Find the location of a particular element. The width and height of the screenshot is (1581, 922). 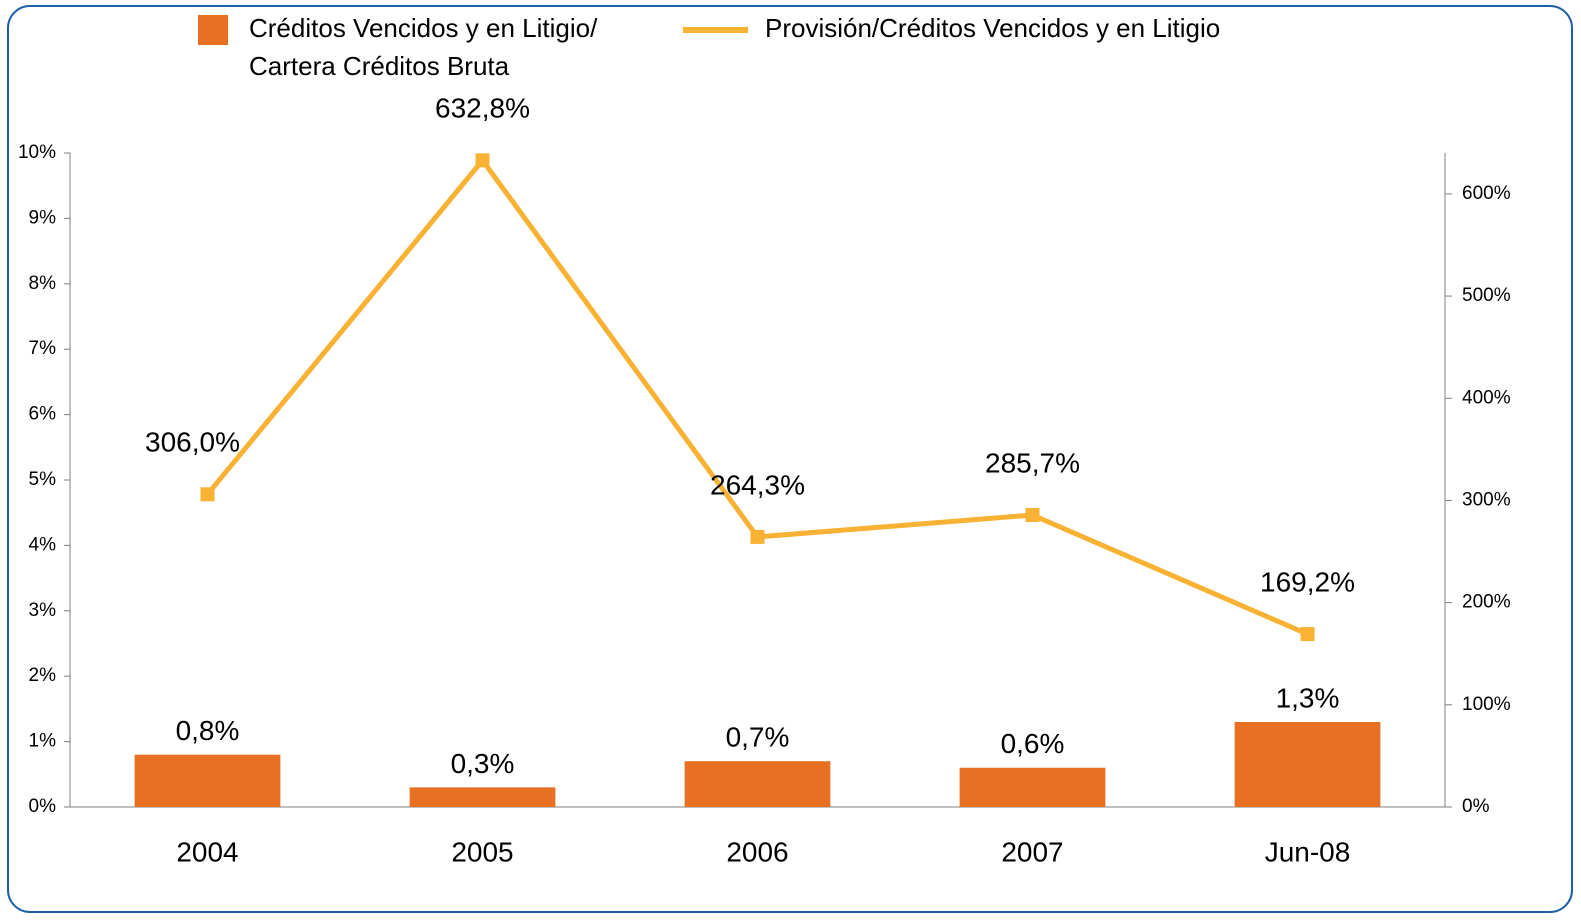

line-value-label: 285,7% is located at coordinates (1032, 462).